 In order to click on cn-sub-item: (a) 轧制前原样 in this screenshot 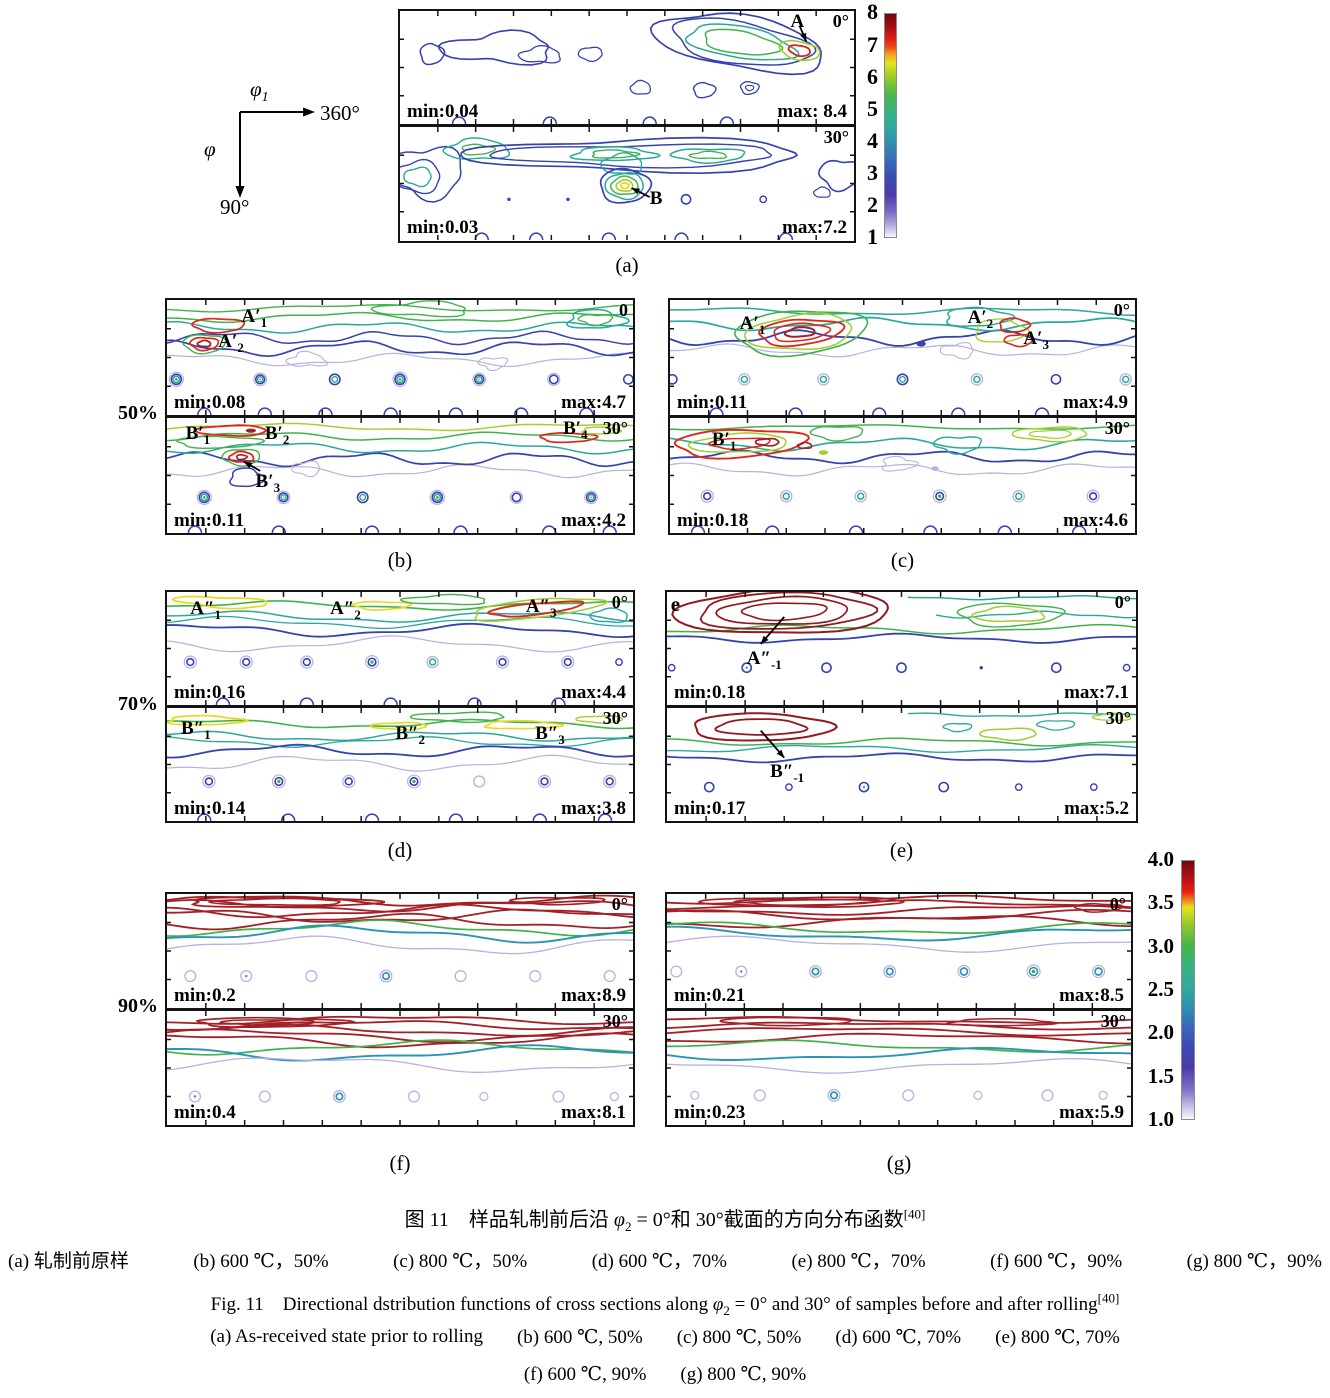, I will do `click(68, 1261)`.